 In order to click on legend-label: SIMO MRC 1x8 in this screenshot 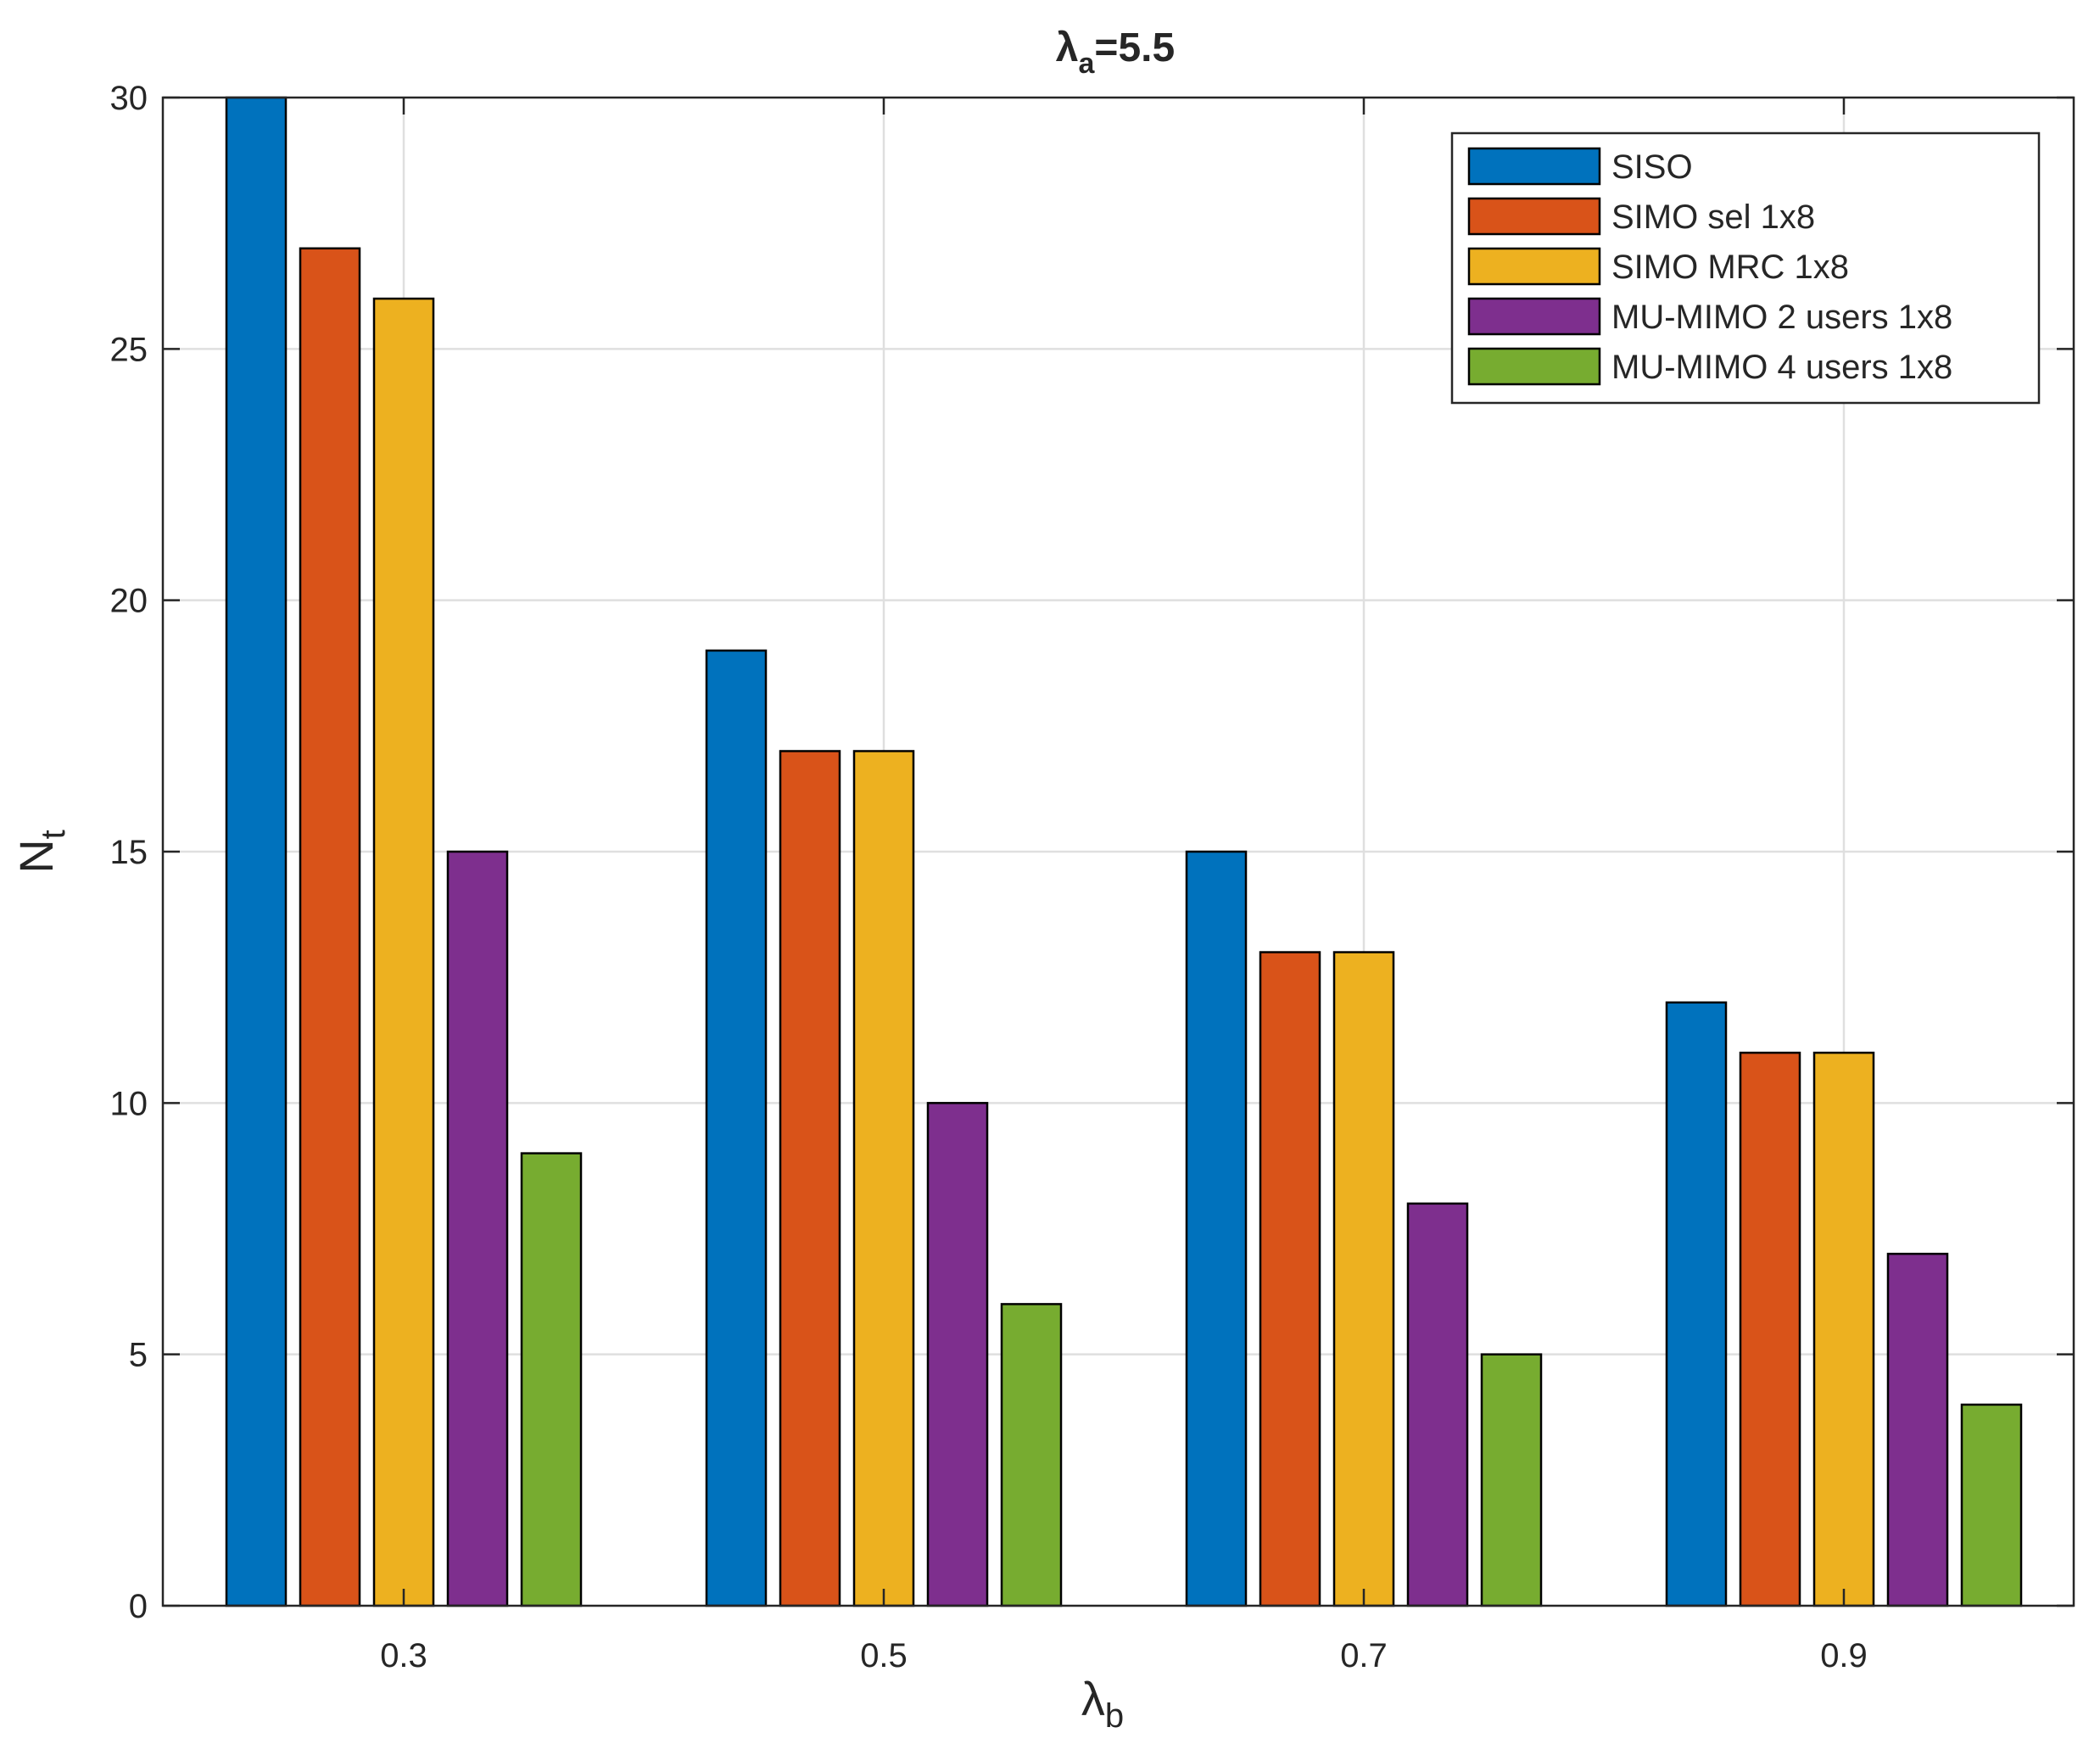, I will do `click(1730, 267)`.